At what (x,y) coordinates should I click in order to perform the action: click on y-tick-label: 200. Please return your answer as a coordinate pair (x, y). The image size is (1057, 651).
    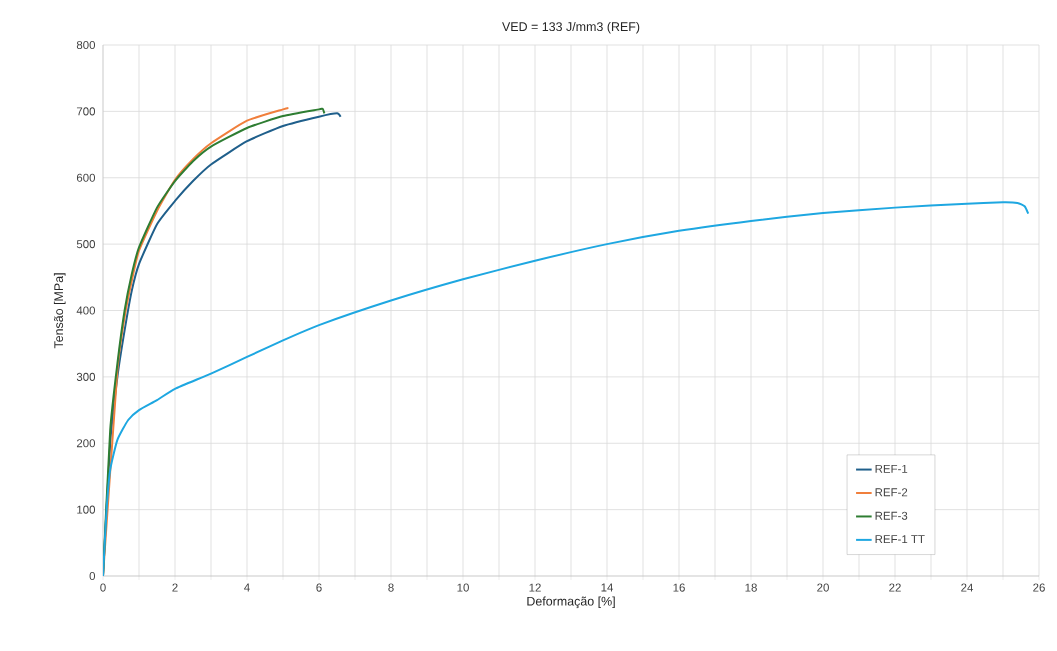
    Looking at the image, I should click on (86, 443).